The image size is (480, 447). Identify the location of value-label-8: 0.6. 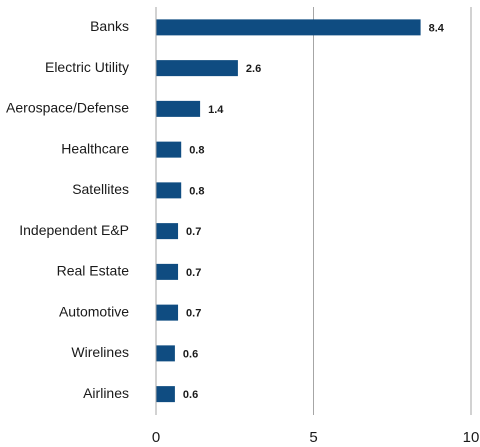
(190, 354).